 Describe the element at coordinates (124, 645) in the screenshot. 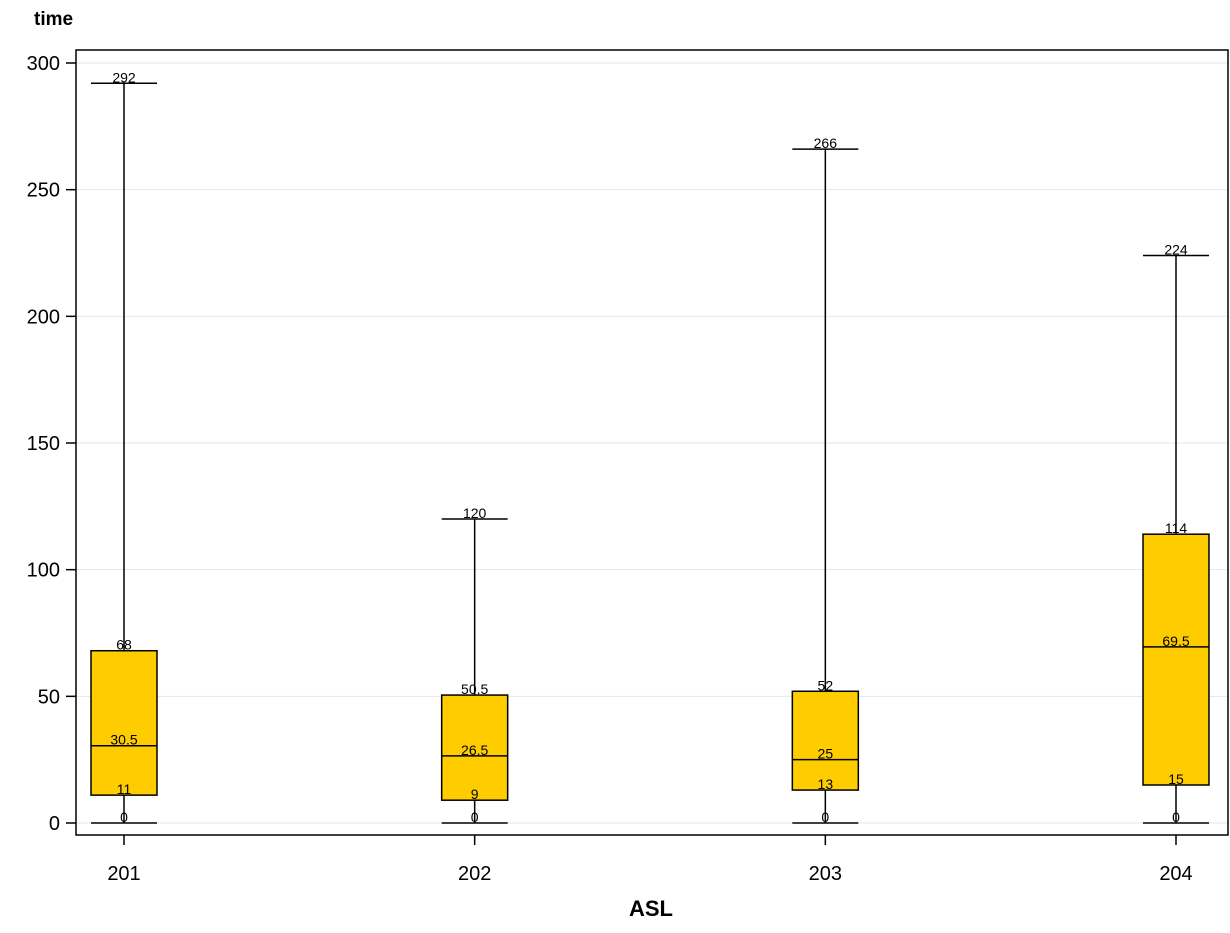

I see `q3-label: 68` at that location.